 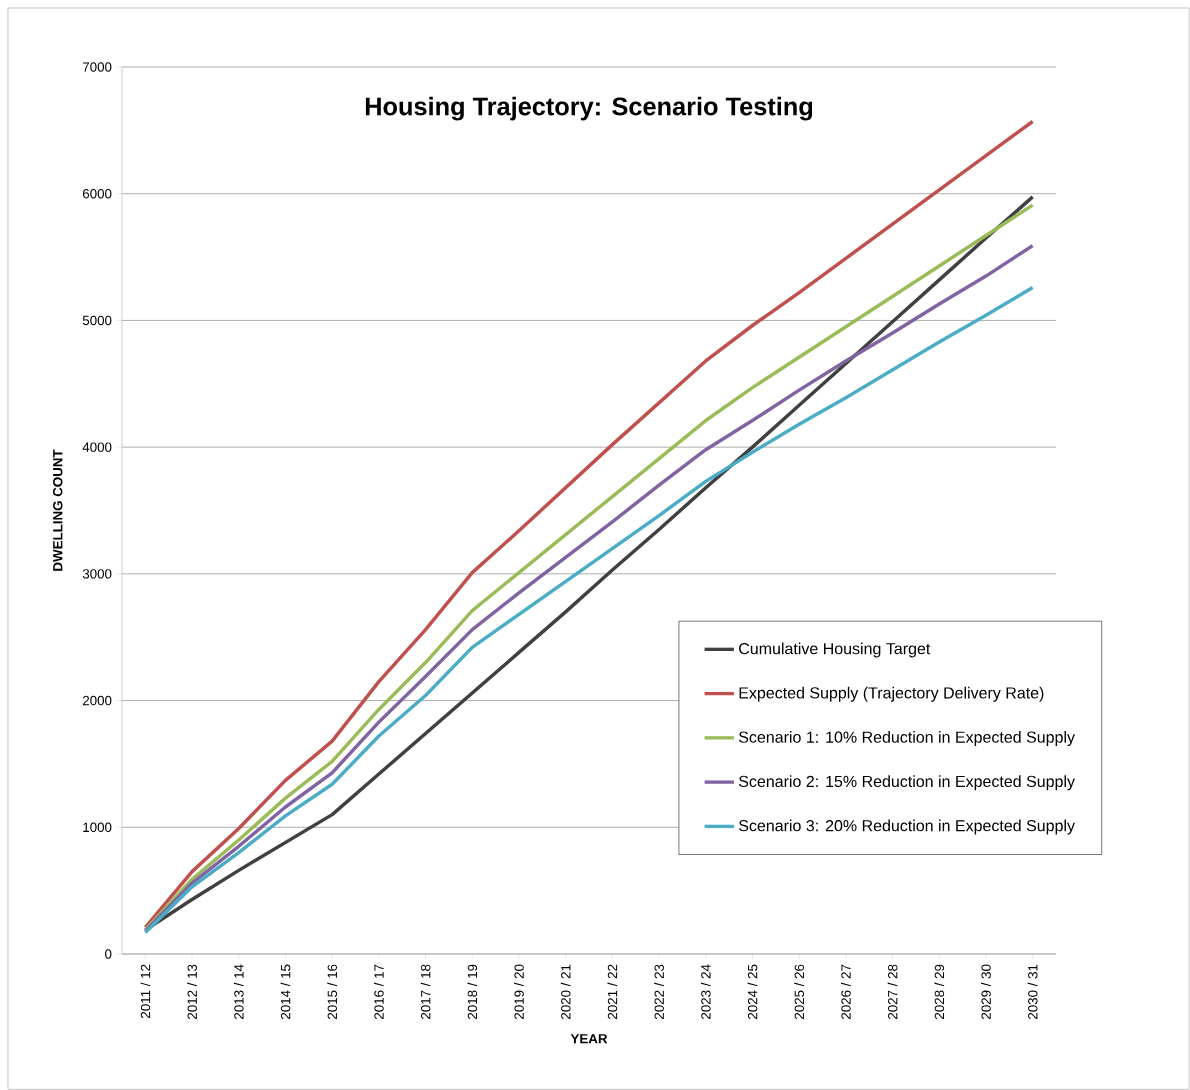 What do you see at coordinates (891, 694) in the screenshot?
I see `legend-label: Expected Supply (Trajectory Delivery Rate)` at bounding box center [891, 694].